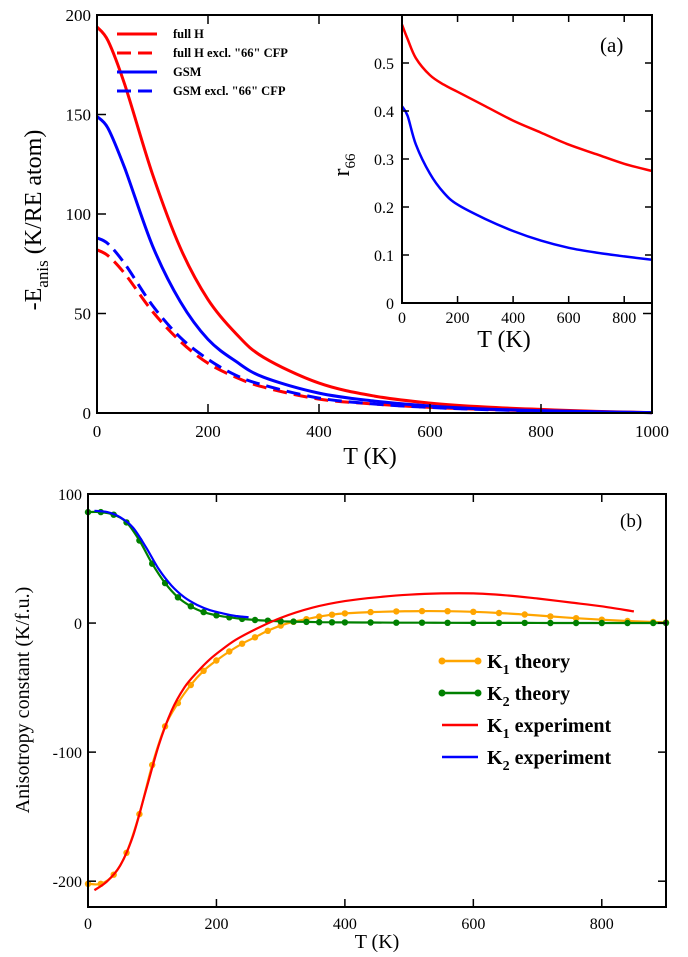 Image resolution: width=688 pixels, height=957 pixels. I want to click on panel-a-inset-y-axis-title: r66, so click(344, 165).